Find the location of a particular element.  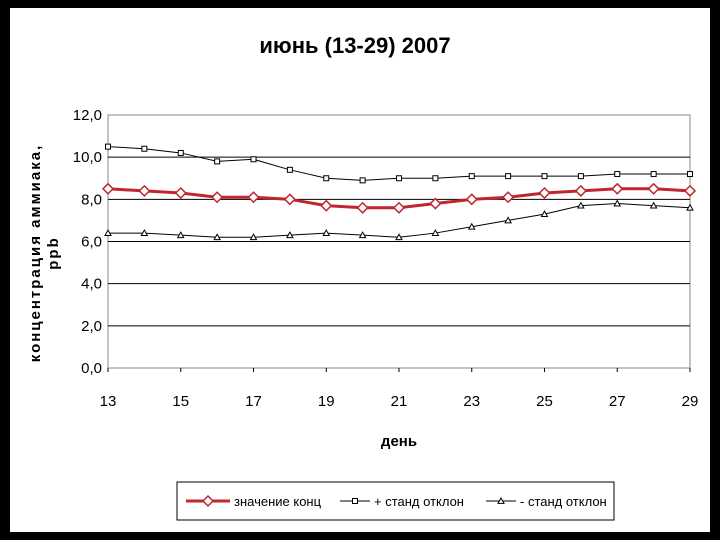

legend-item-1: + станд отклон is located at coordinates (402, 501).